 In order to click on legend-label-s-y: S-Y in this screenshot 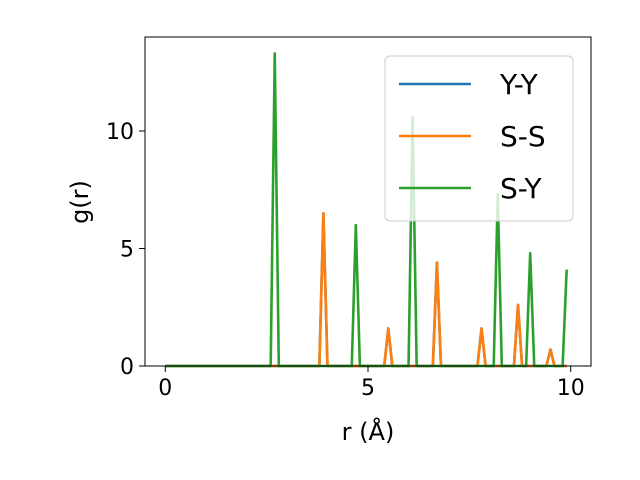, I will do `click(521, 188)`.